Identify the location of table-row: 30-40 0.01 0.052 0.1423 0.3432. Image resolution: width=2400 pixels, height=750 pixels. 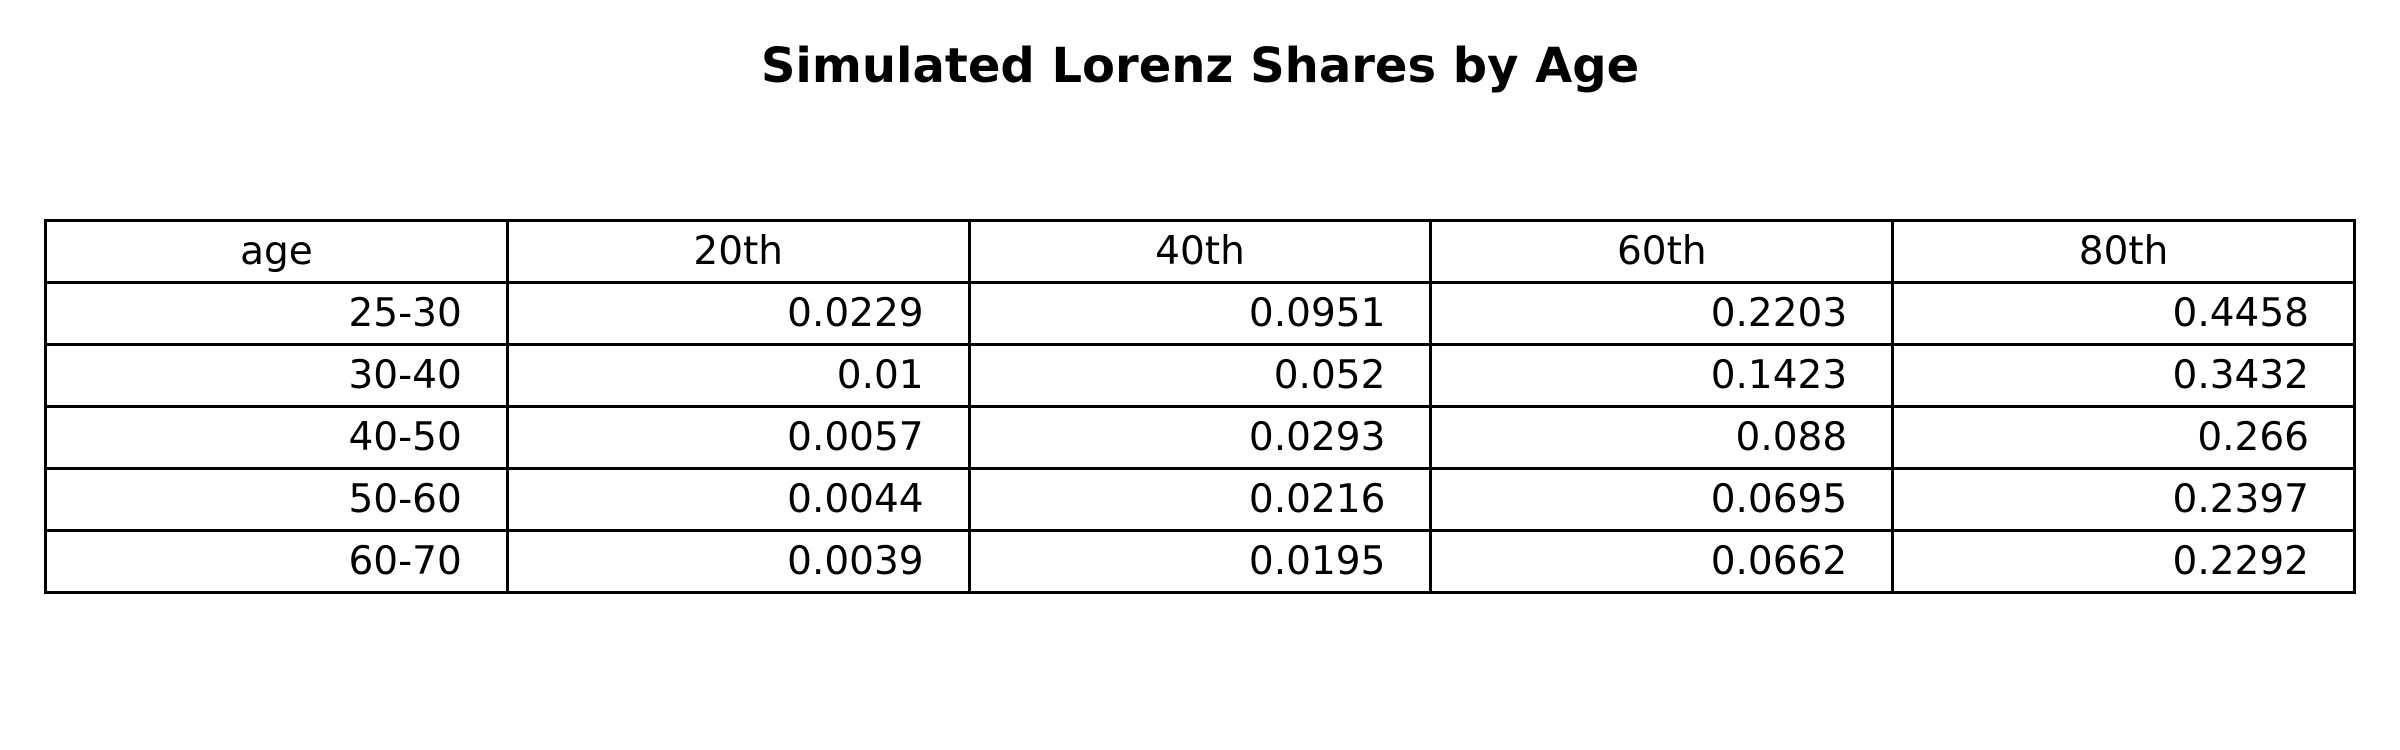
(1200, 375).